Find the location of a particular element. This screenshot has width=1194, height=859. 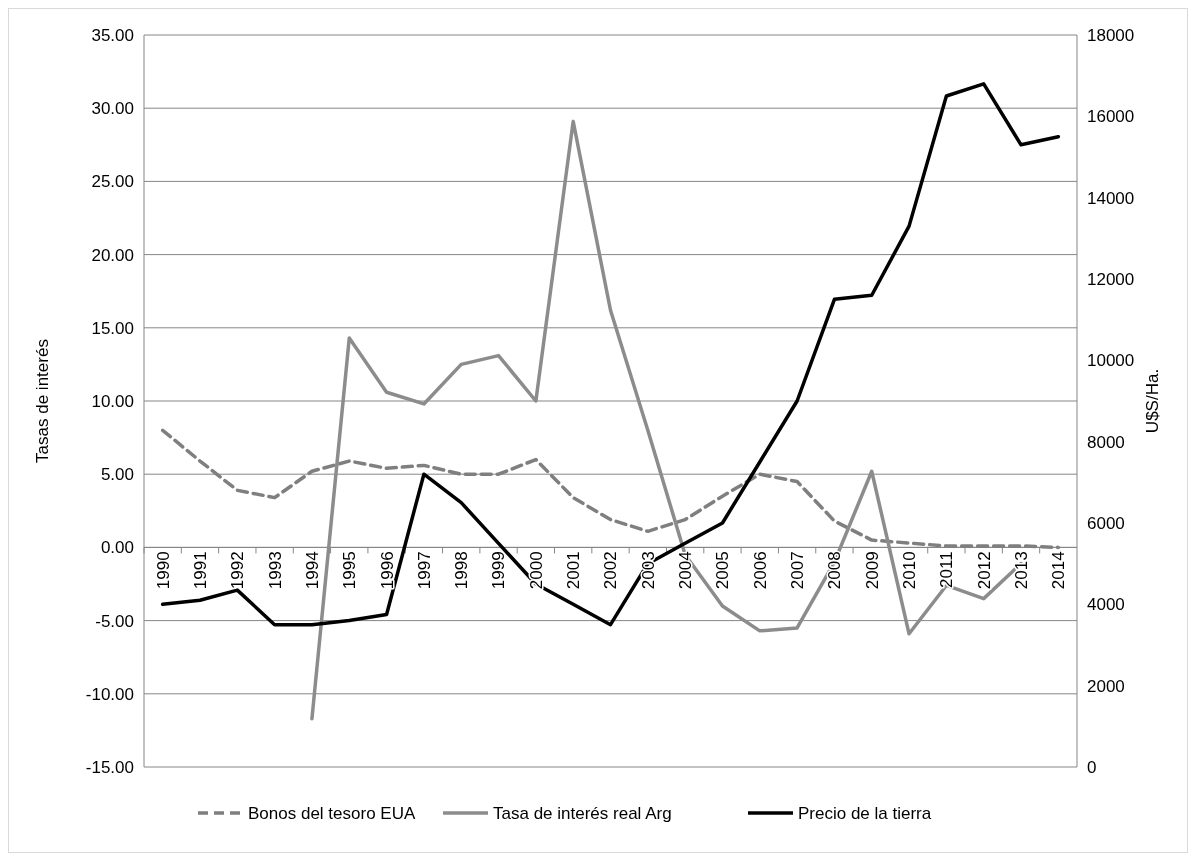

y-tick-label: 30.00 is located at coordinates (112, 109).